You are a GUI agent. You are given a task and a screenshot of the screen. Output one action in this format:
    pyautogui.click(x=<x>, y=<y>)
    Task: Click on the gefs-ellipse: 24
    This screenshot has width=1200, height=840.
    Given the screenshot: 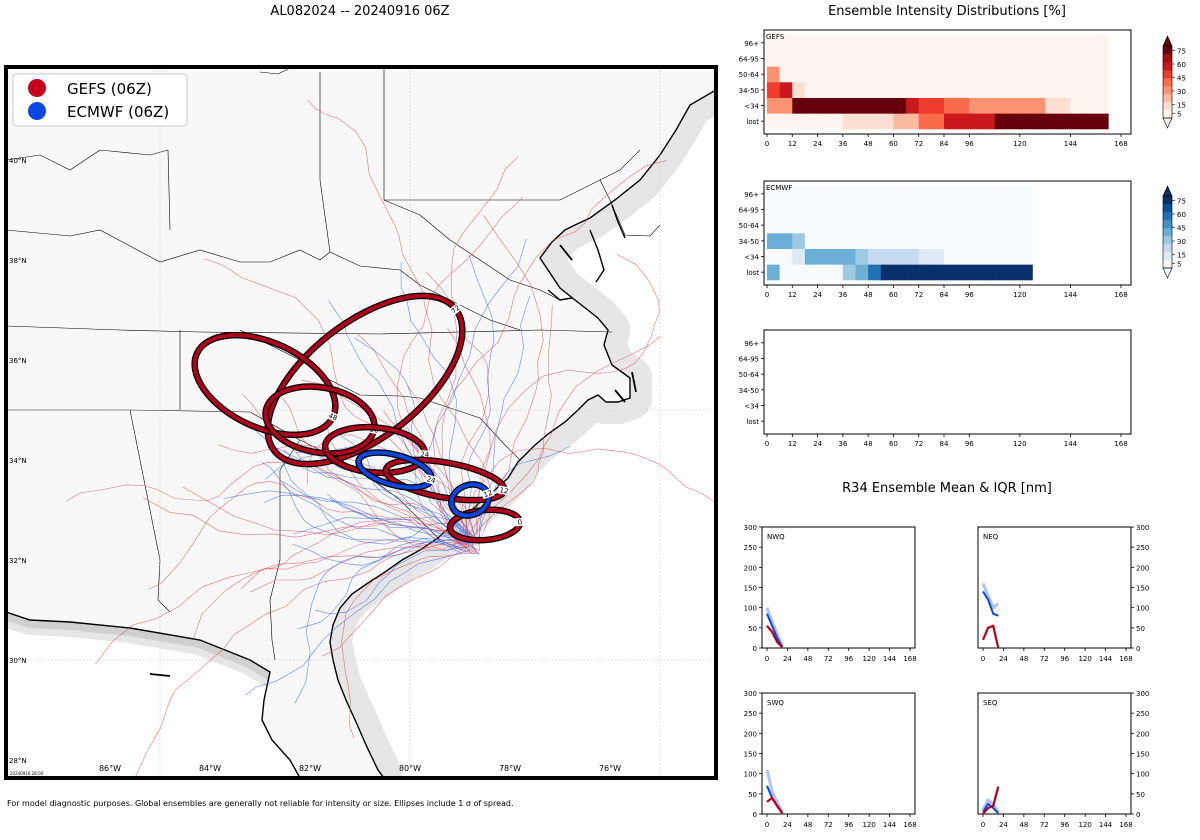 What is the action you would take?
    pyautogui.click(x=376, y=450)
    